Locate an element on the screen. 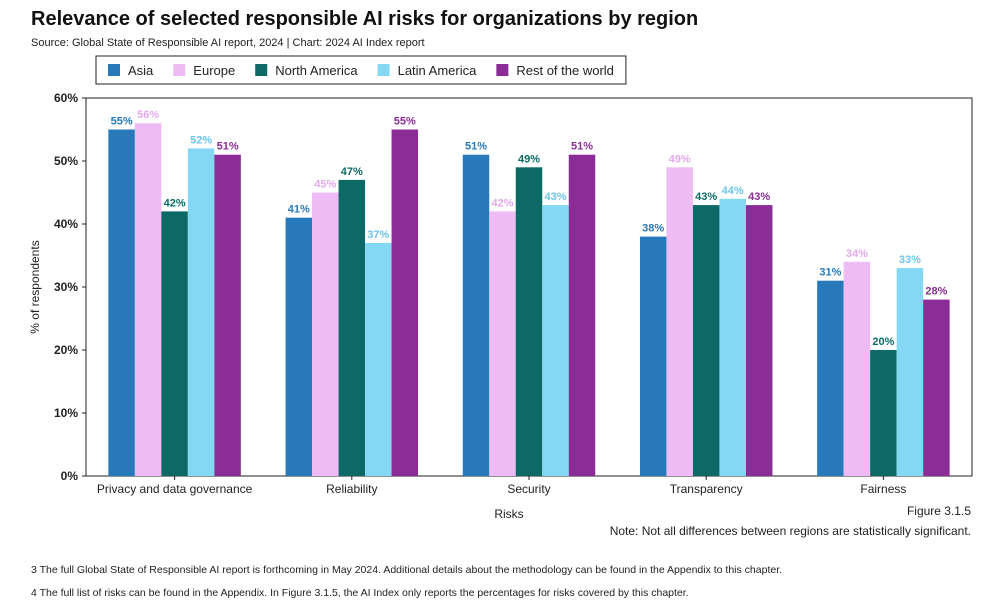  x-axis-label: Risks is located at coordinates (508, 514).